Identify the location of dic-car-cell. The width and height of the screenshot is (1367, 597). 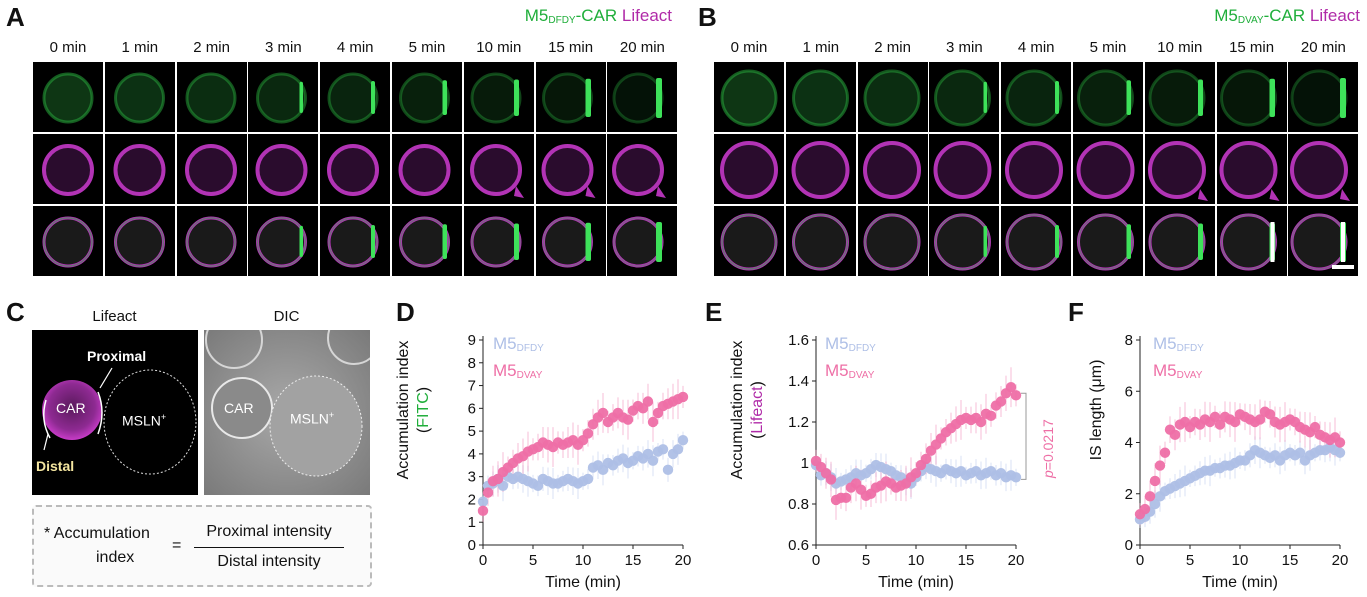
(242, 408).